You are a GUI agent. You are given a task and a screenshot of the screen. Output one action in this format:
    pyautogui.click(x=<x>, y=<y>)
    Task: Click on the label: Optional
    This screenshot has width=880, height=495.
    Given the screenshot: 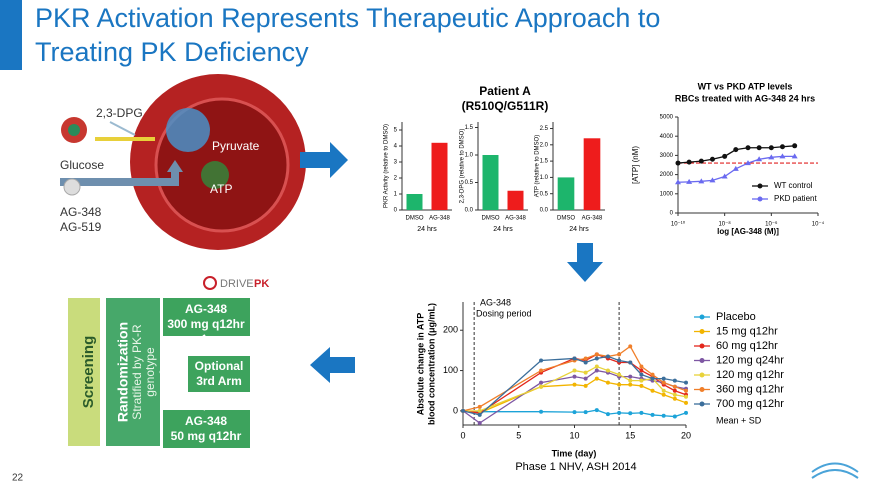 What is the action you would take?
    pyautogui.click(x=219, y=366)
    